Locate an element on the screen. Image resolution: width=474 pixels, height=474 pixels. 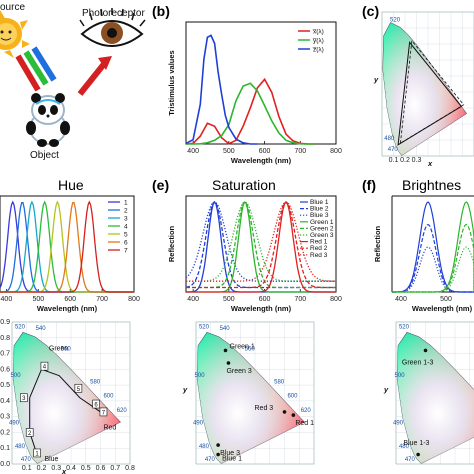
panel-c-x-tick-label: 0.3 is located at coordinates (417, 160).